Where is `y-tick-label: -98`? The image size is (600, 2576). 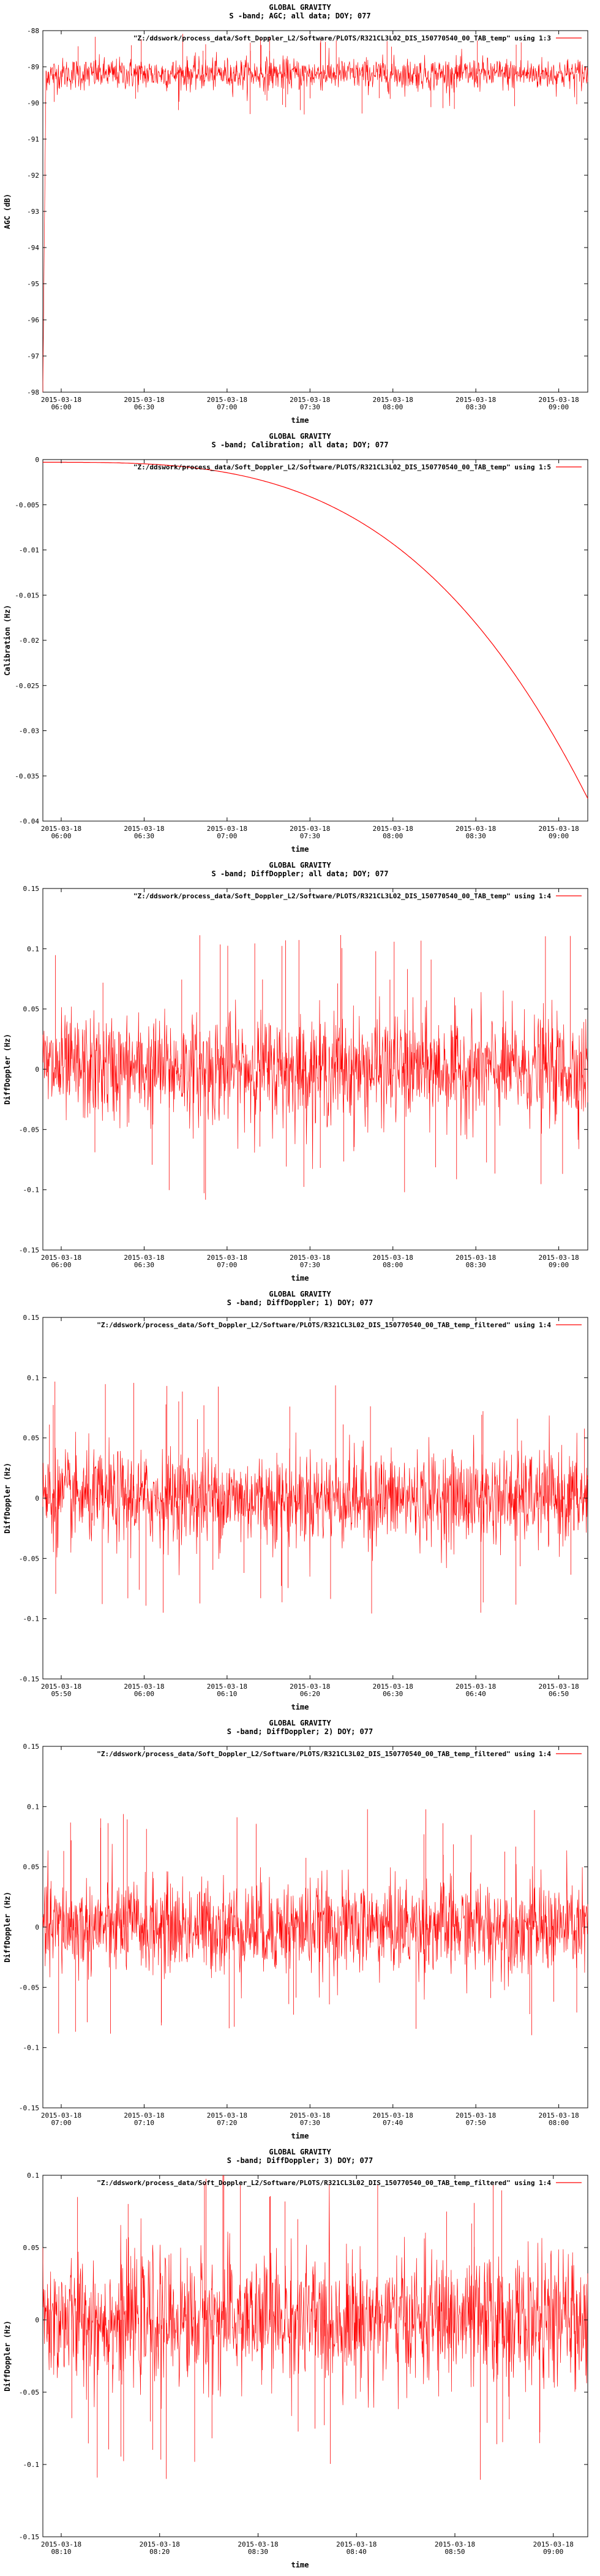 y-tick-label: -98 is located at coordinates (33, 392).